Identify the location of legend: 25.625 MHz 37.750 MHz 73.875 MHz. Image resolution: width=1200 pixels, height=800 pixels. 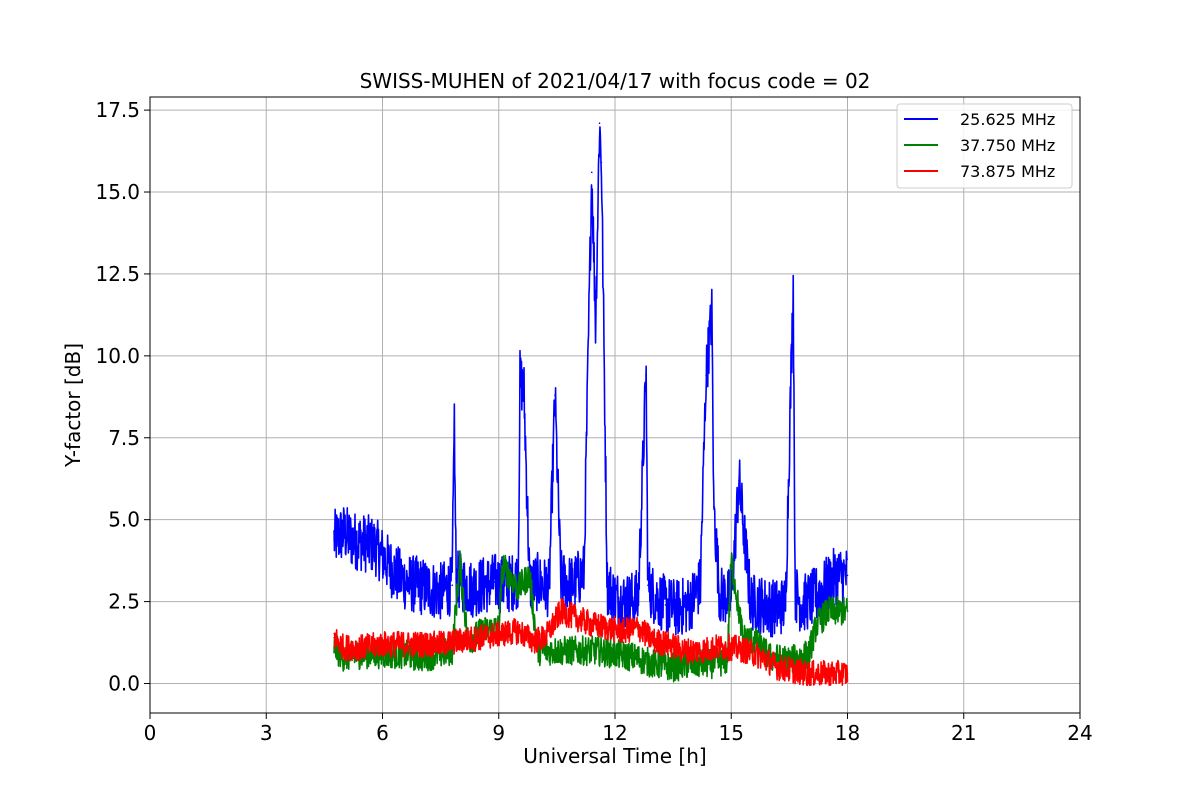
(984, 146).